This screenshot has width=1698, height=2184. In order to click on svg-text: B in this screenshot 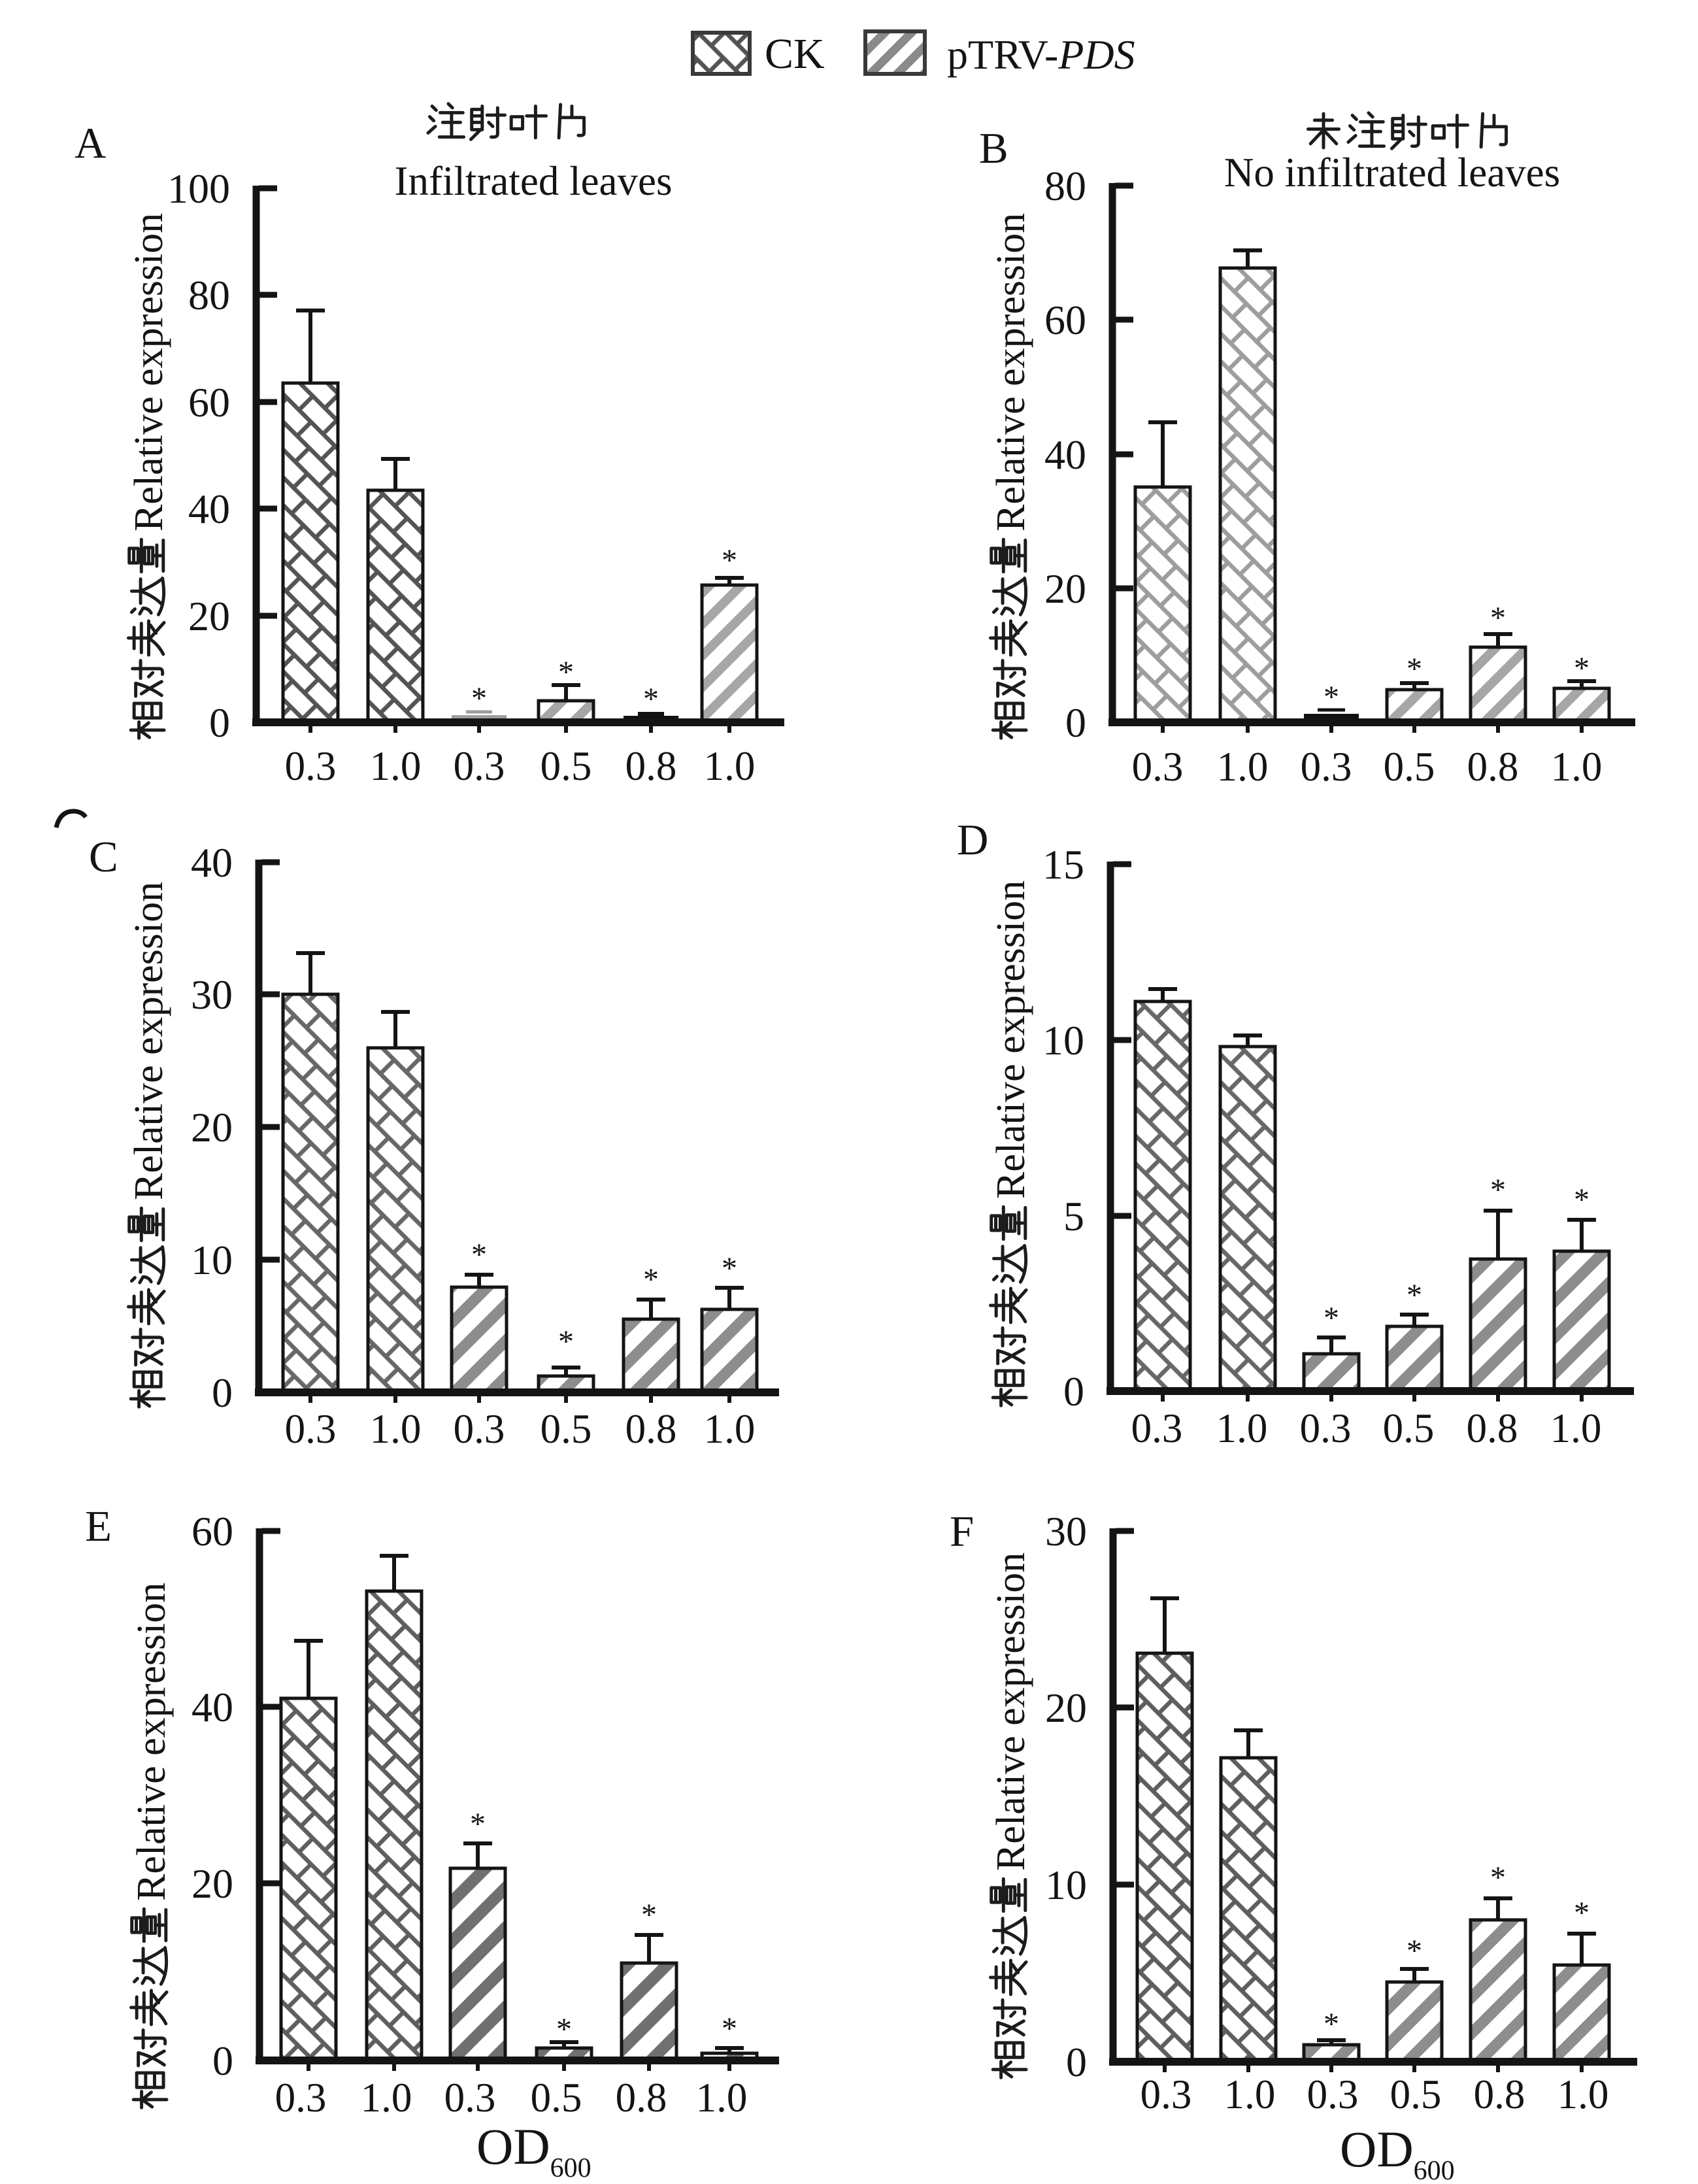, I will do `click(993, 148)`.